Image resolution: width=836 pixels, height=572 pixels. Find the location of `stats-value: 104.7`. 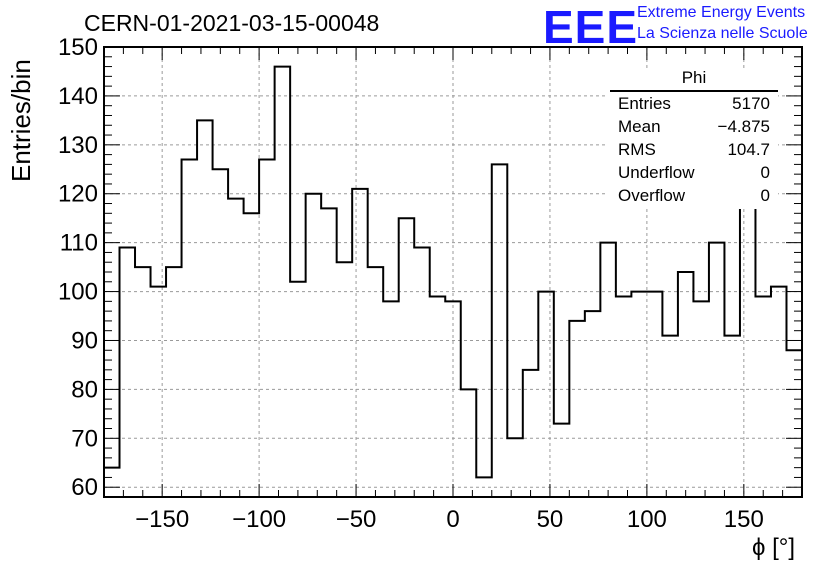

stats-value: 104.7 is located at coordinates (748, 149).